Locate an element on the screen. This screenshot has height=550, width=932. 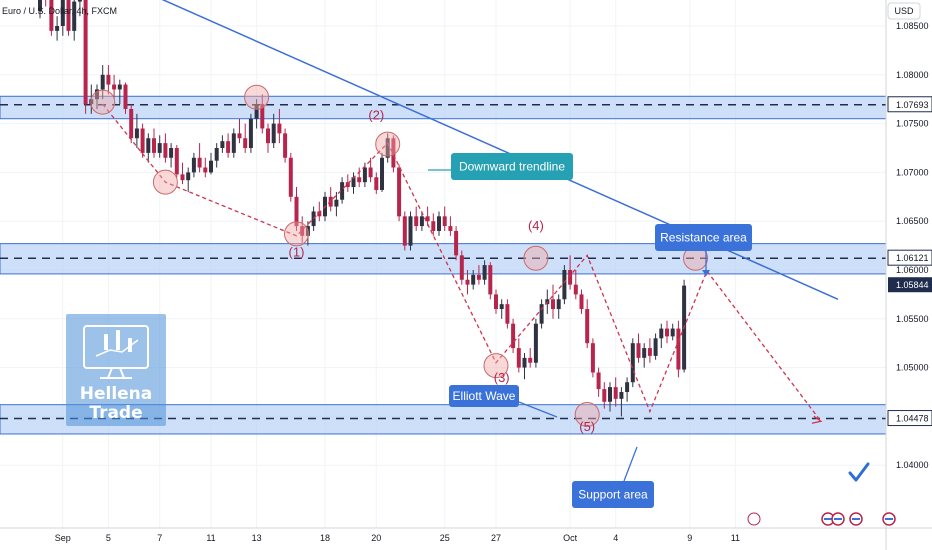
wave-label: (1) is located at coordinates (297, 251).